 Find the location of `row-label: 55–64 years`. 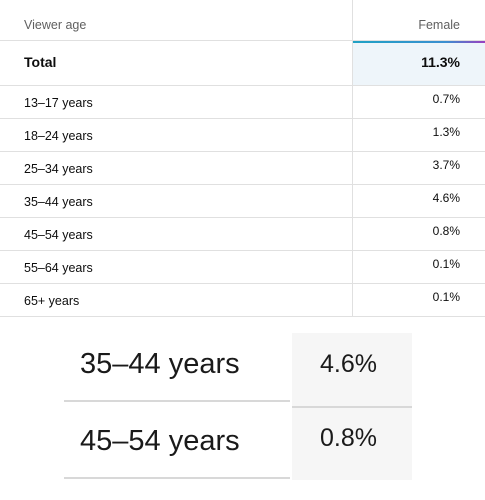

row-label: 55–64 years is located at coordinates (58, 268).